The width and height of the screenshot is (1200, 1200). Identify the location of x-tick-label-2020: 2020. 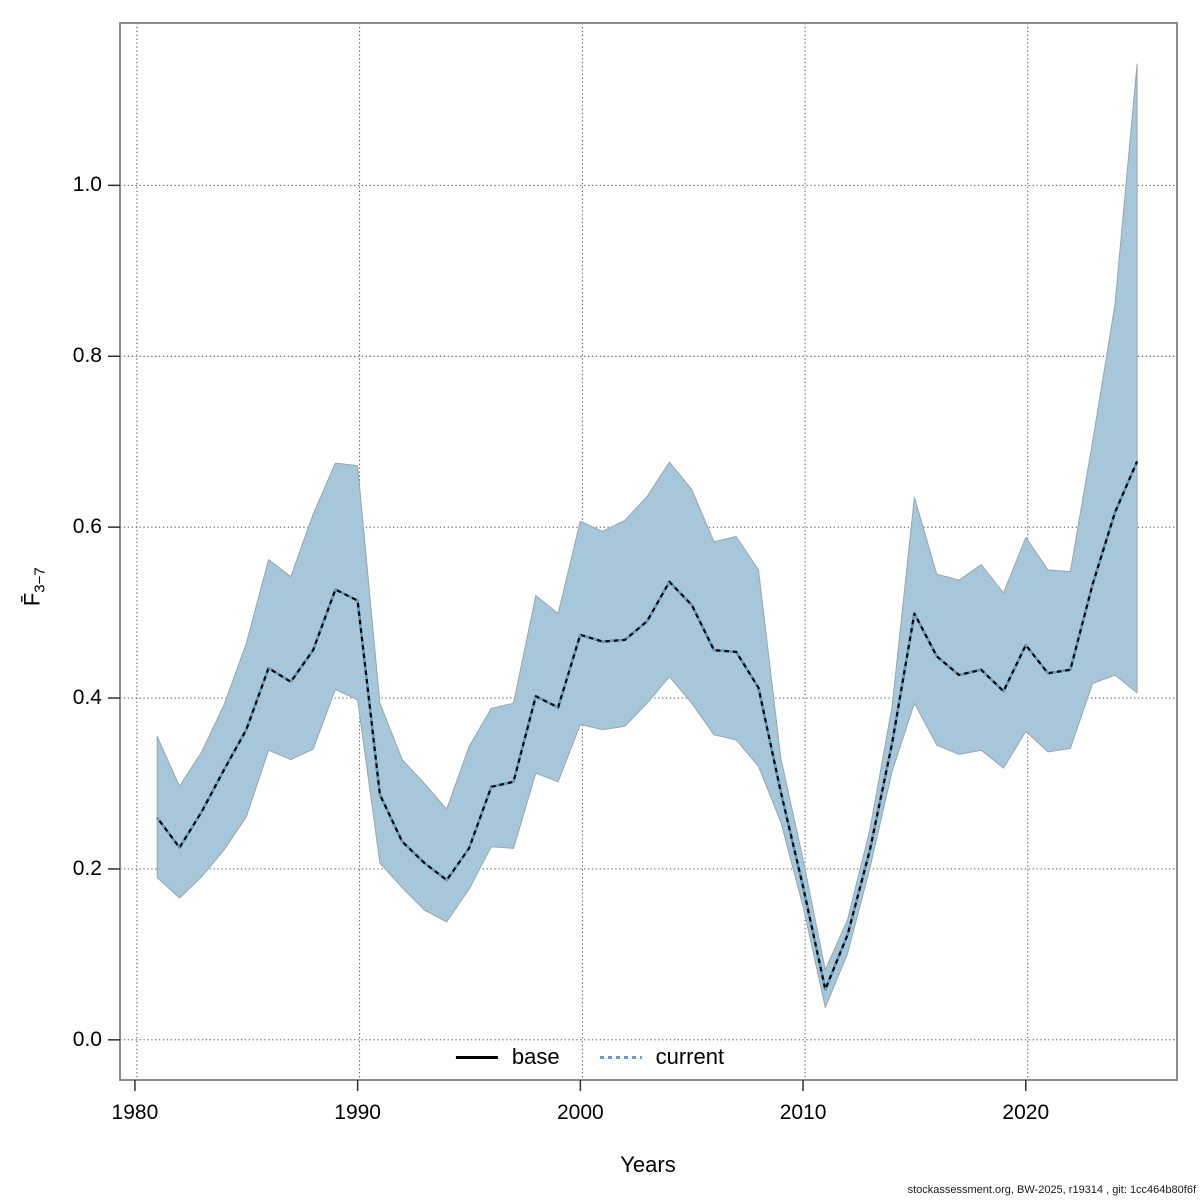
(1026, 1112).